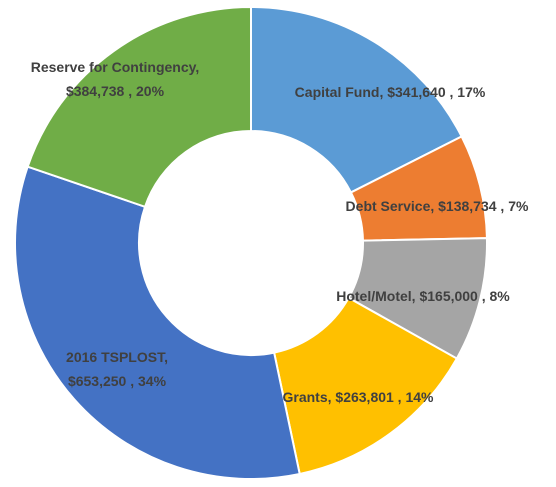 This screenshot has width=556, height=487. I want to click on data-label-line: Grants, $263,801 , 14%, so click(359, 397).